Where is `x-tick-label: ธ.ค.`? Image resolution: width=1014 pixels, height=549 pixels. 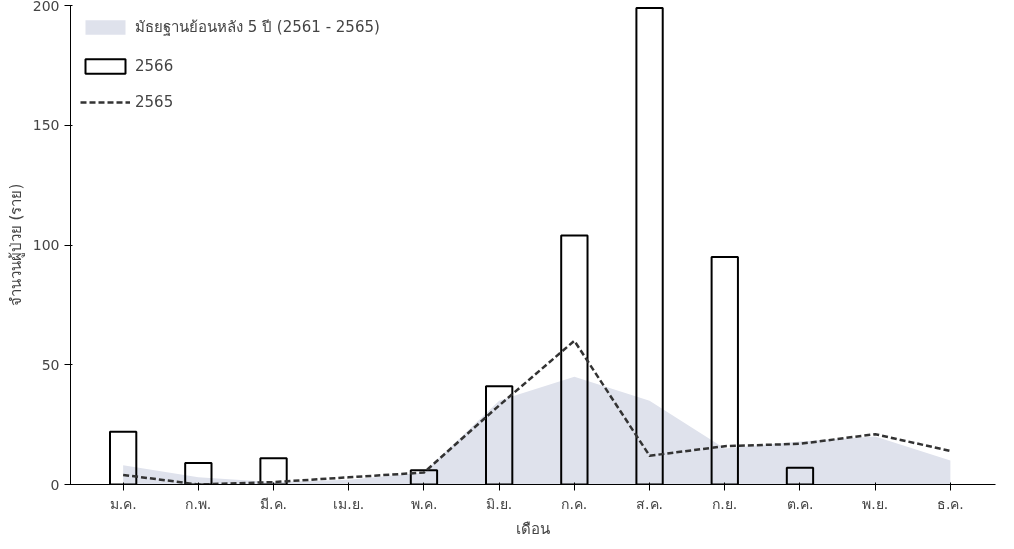 x-tick-label: ธ.ค. is located at coordinates (950, 503).